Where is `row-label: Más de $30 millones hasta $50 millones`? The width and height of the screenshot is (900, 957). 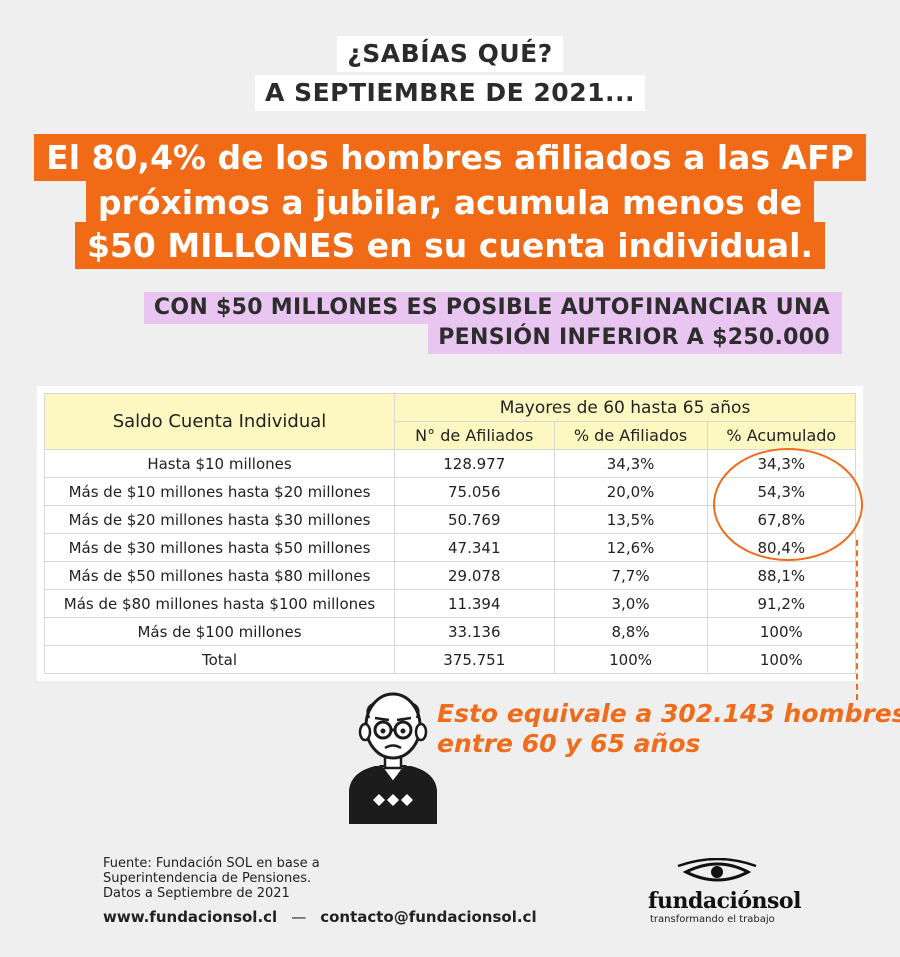 row-label: Más de $30 millones hasta $50 millones is located at coordinates (219, 547).